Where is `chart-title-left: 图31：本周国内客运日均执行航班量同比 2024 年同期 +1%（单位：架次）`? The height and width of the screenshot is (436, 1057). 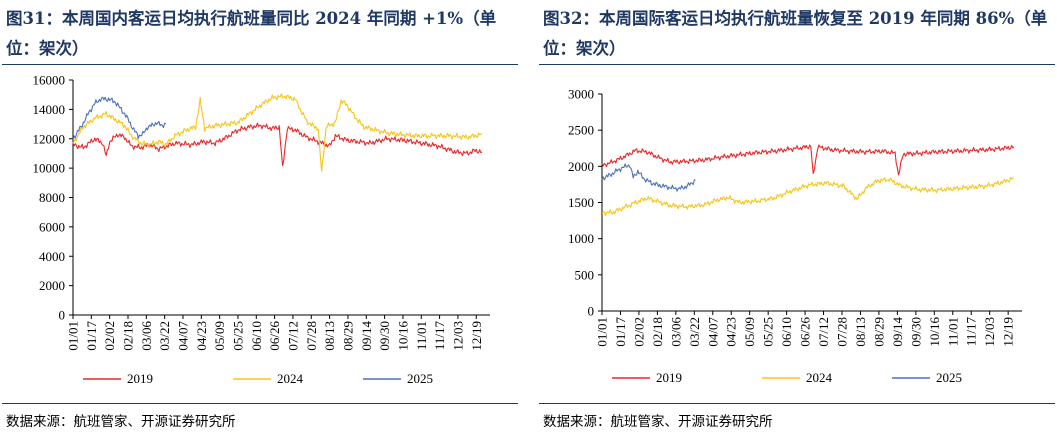 chart-title-left: 图31：本周国内客运日均执行航班量同比 2024 年同期 +1%（单位：架次） is located at coordinates (251, 33).